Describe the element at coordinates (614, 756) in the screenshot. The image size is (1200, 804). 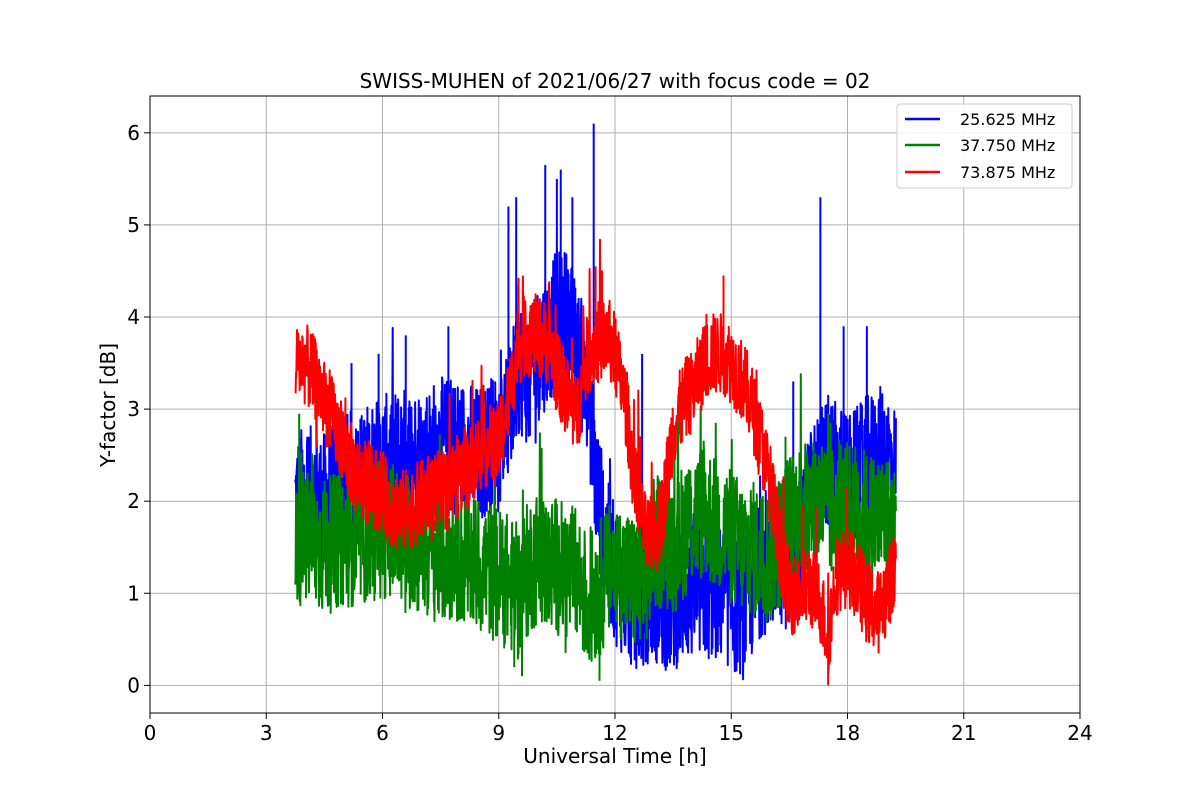
I see `x-axis-label: Universal Time [h]` at that location.